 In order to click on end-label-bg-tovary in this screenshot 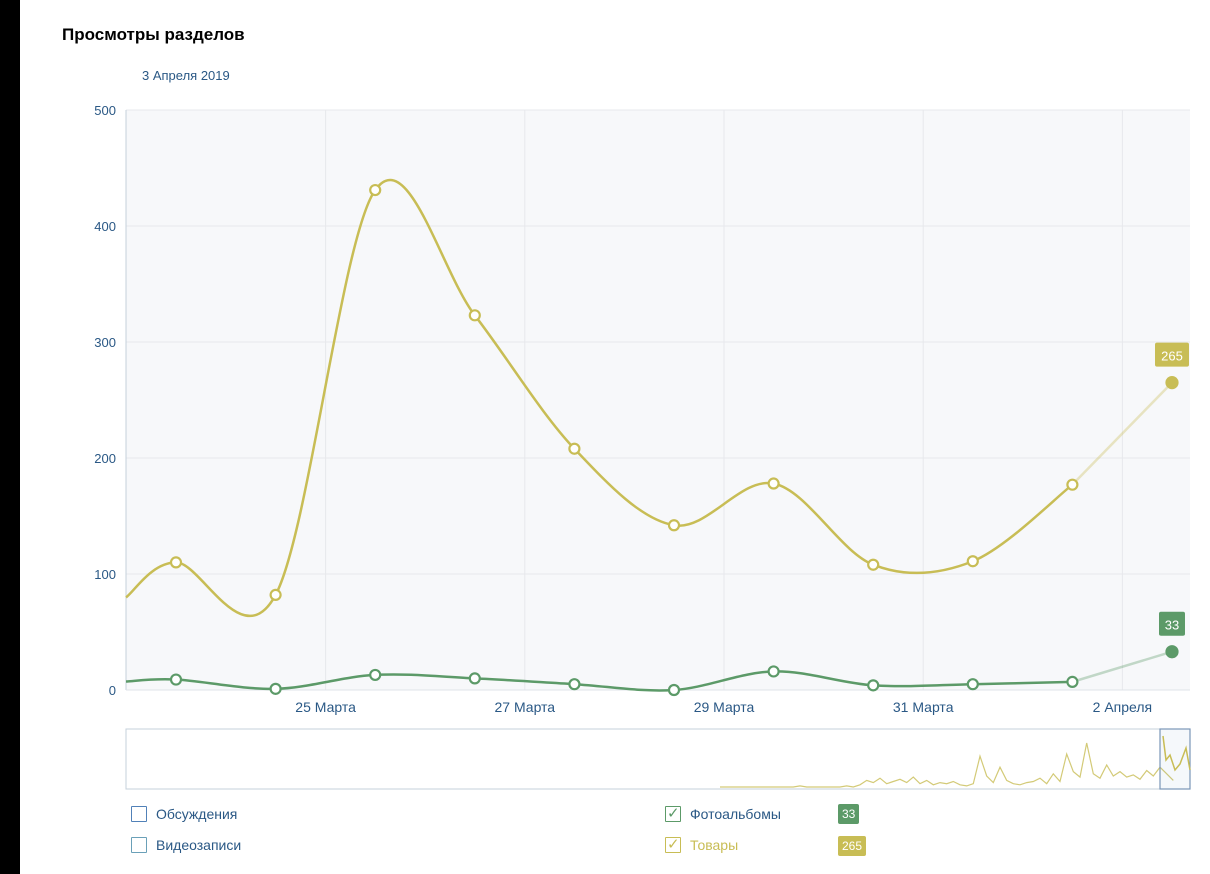, I will do `click(1172, 354)`.